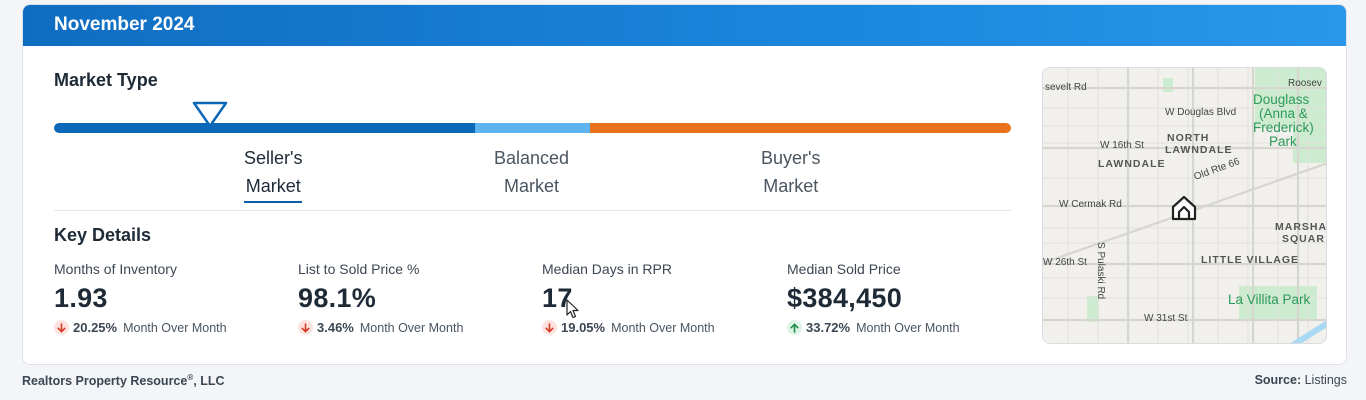 This screenshot has width=1366, height=400. What do you see at coordinates (273, 202) in the screenshot?
I see `active-underline` at bounding box center [273, 202].